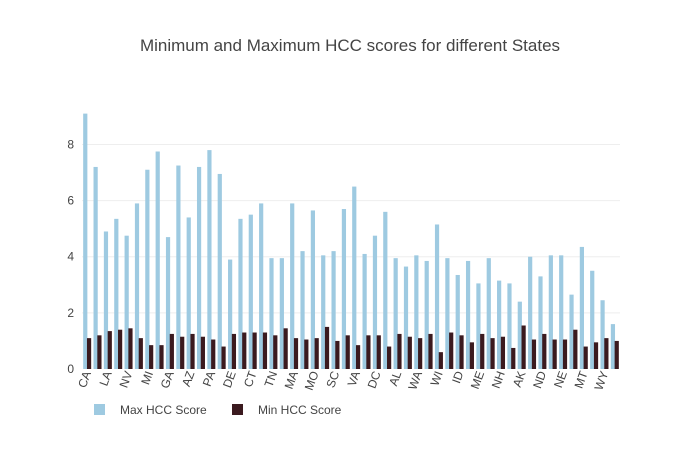  Describe the element at coordinates (150, 410) in the screenshot. I see `legend-item: Max HCC Score` at that location.